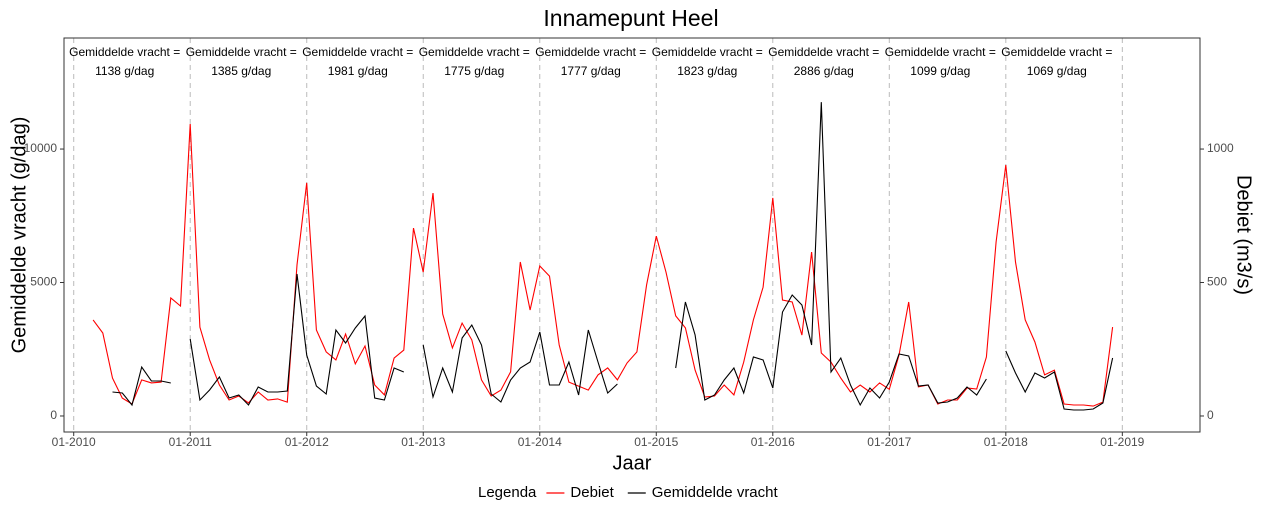 The image size is (1262, 505). What do you see at coordinates (1217, 282) in the screenshot?
I see `y2-tick-label: 500` at bounding box center [1217, 282].